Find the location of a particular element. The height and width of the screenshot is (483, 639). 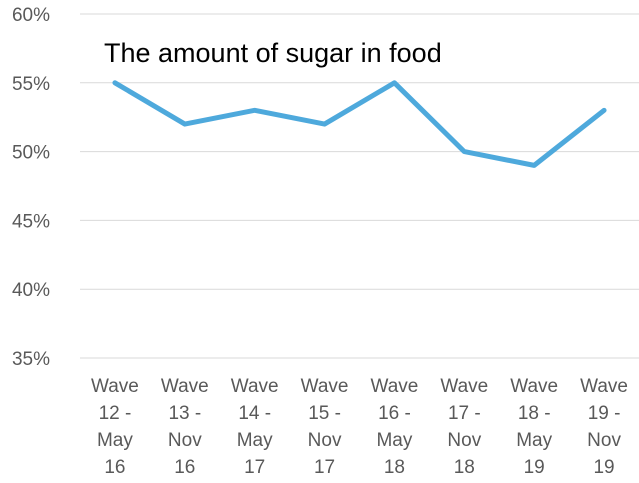

x-tick-label: Wave 12 -May 16 is located at coordinates (115, 427).